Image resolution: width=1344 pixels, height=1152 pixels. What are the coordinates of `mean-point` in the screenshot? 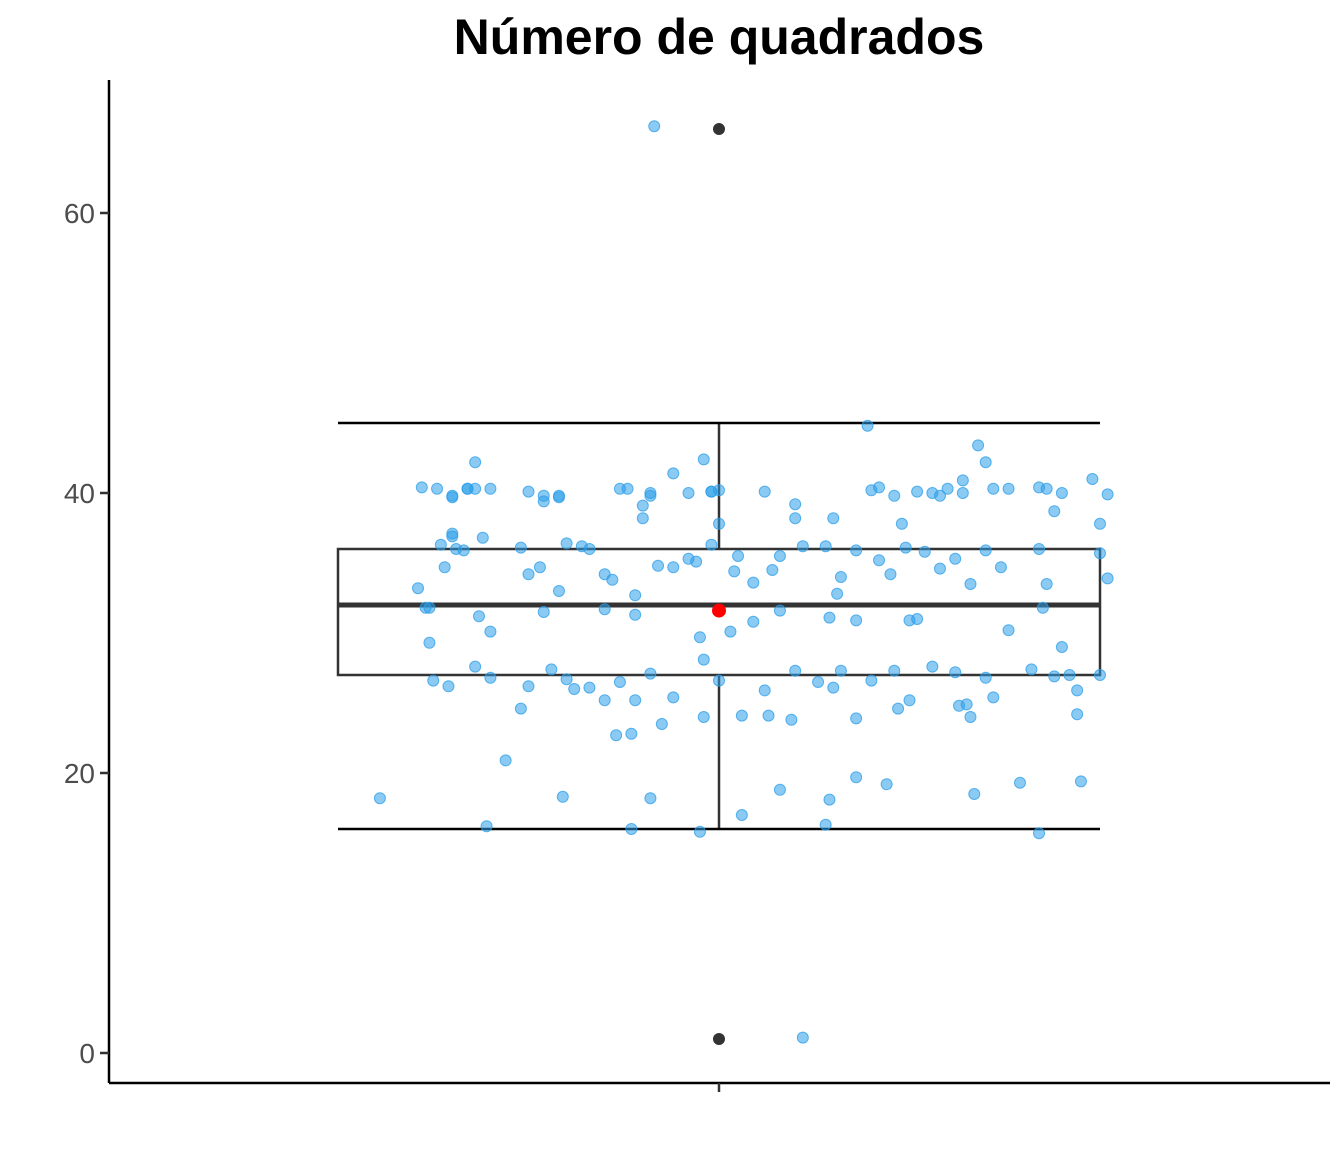 It's located at (719, 610).